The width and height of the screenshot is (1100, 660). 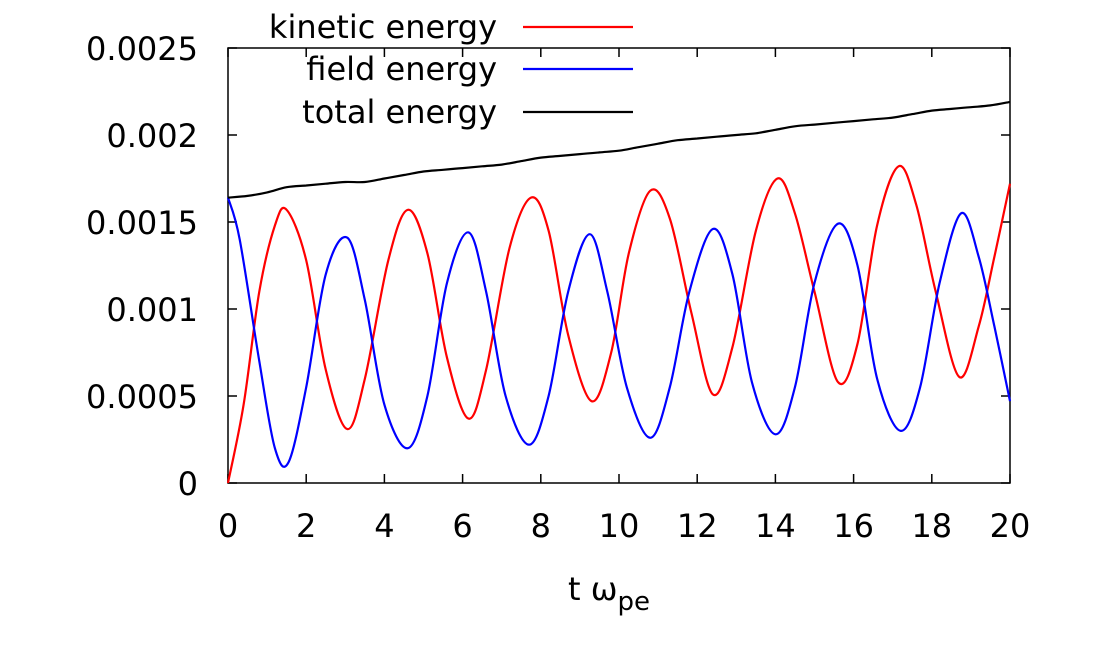 What do you see at coordinates (619, 149) in the screenshot?
I see `total-energy-line` at bounding box center [619, 149].